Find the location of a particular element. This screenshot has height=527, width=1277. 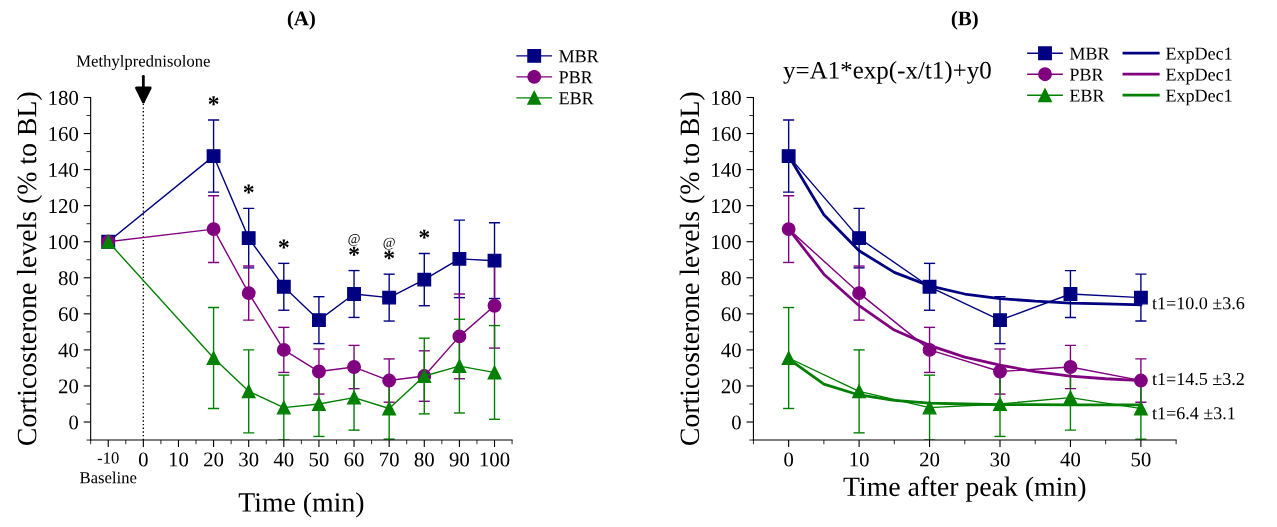

text: y=A1*exp(-x/t1)+y0 is located at coordinates (887, 72).